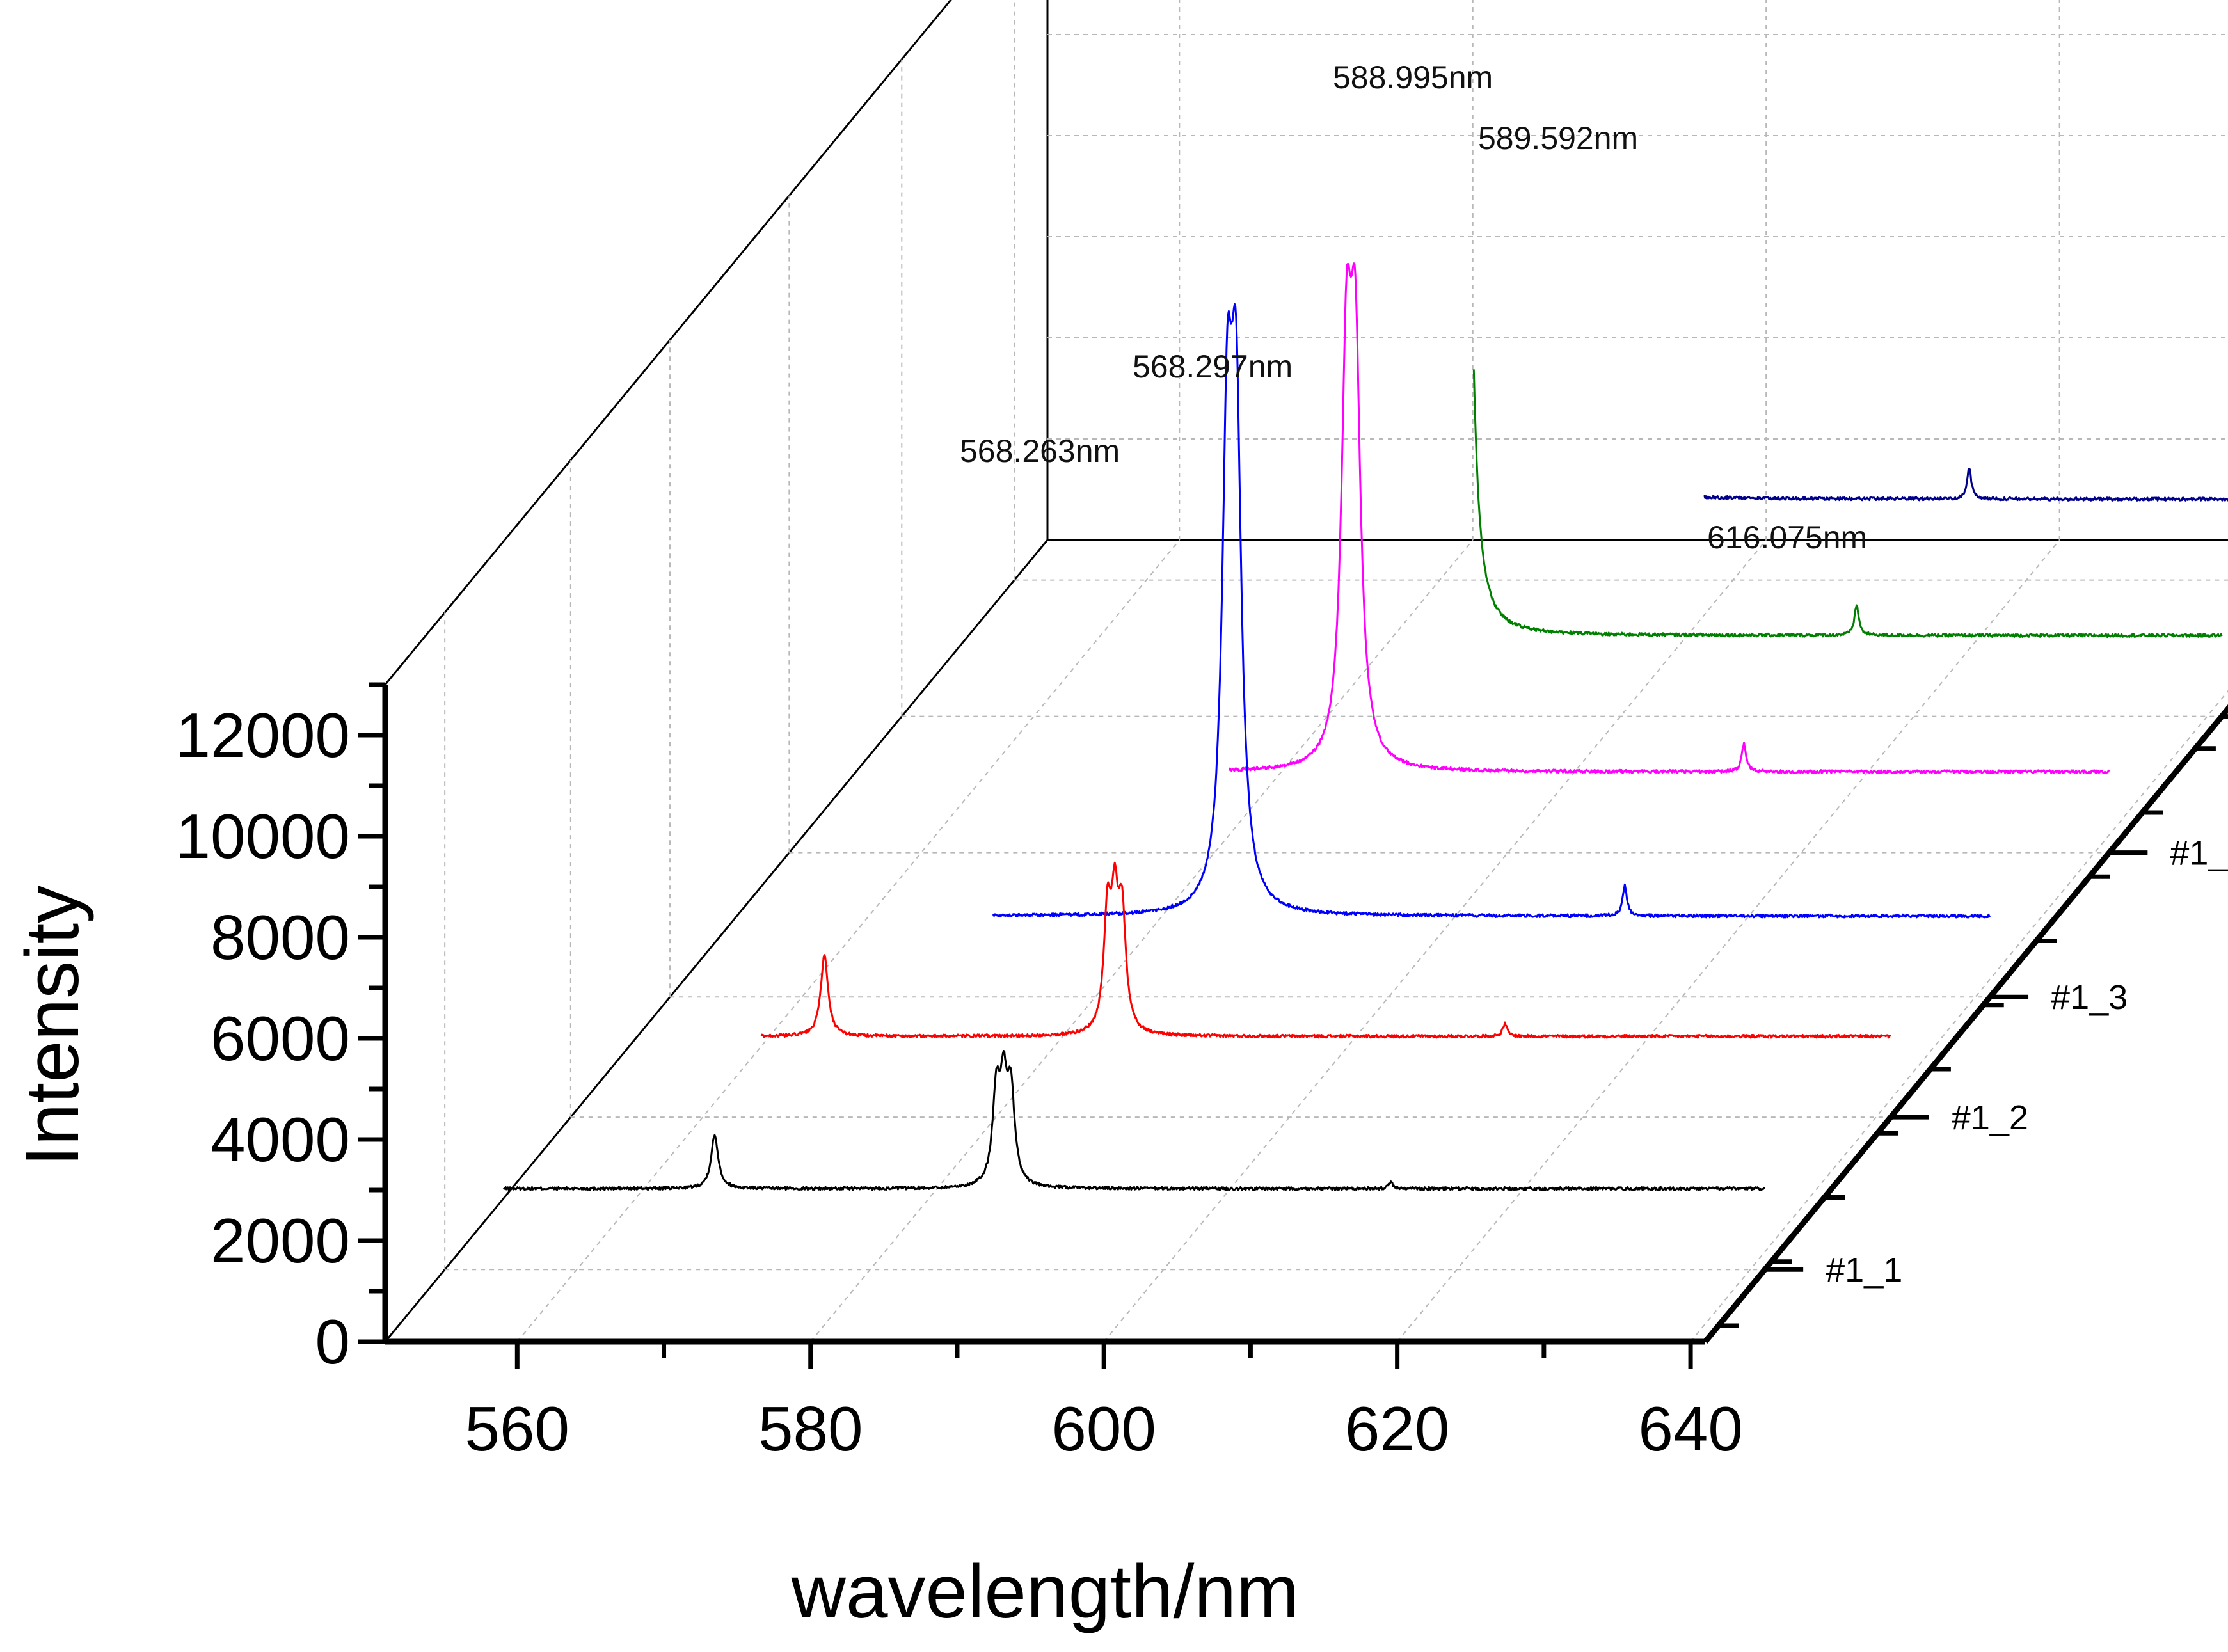 The image size is (2228, 1652). I want to click on y-tick-label: 0, so click(332, 1342).